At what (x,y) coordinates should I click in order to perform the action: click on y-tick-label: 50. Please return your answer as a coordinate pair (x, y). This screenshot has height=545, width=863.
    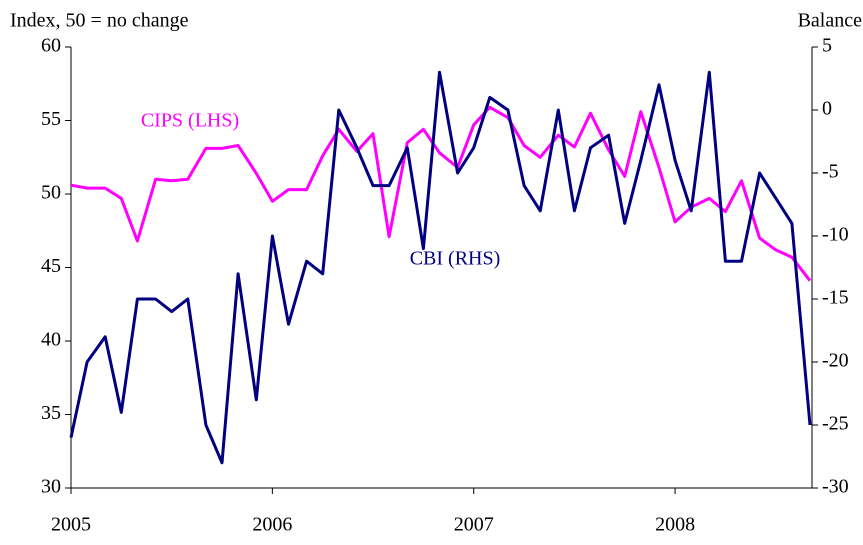
    Looking at the image, I should click on (51, 193).